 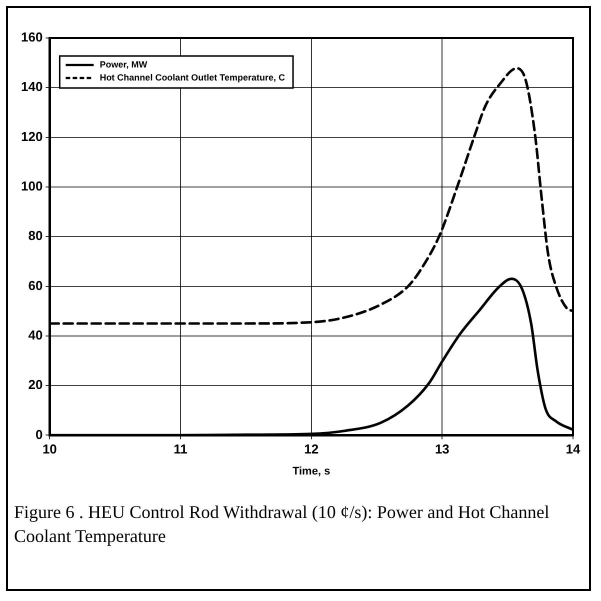 What do you see at coordinates (124, 64) in the screenshot?
I see `legend-label: Power, MW` at bounding box center [124, 64].